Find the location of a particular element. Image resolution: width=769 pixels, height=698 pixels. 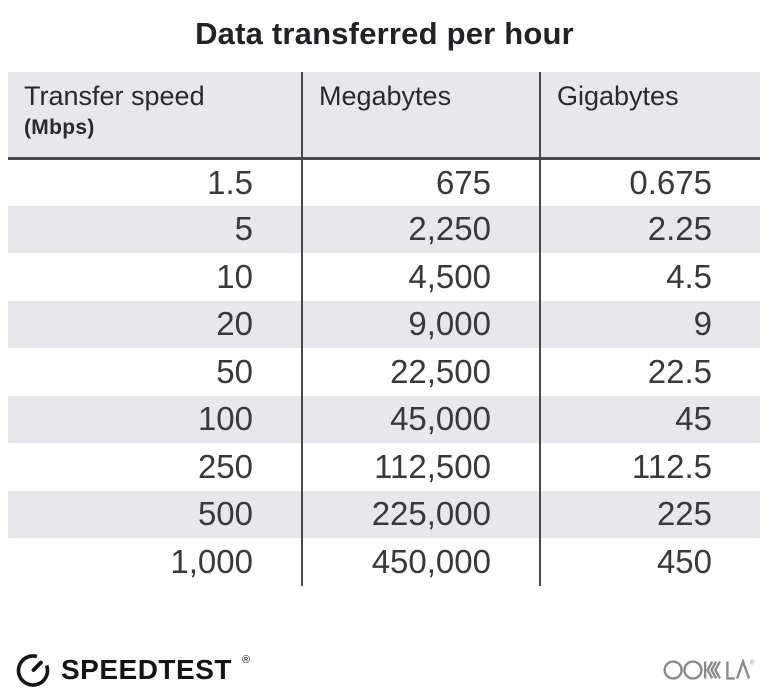

footer: SPEEDTEST ® ® is located at coordinates (384, 670).